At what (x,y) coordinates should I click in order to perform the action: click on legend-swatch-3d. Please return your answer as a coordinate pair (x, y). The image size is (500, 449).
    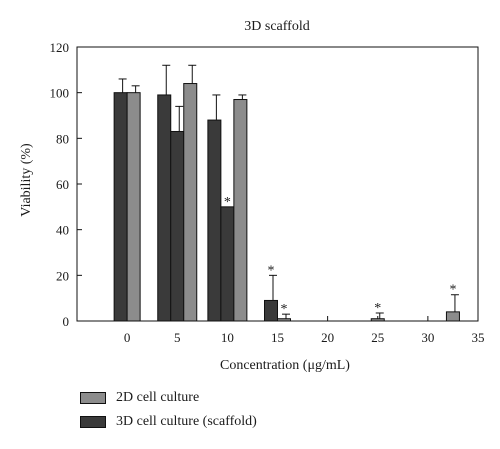
    Looking at the image, I should click on (93, 422).